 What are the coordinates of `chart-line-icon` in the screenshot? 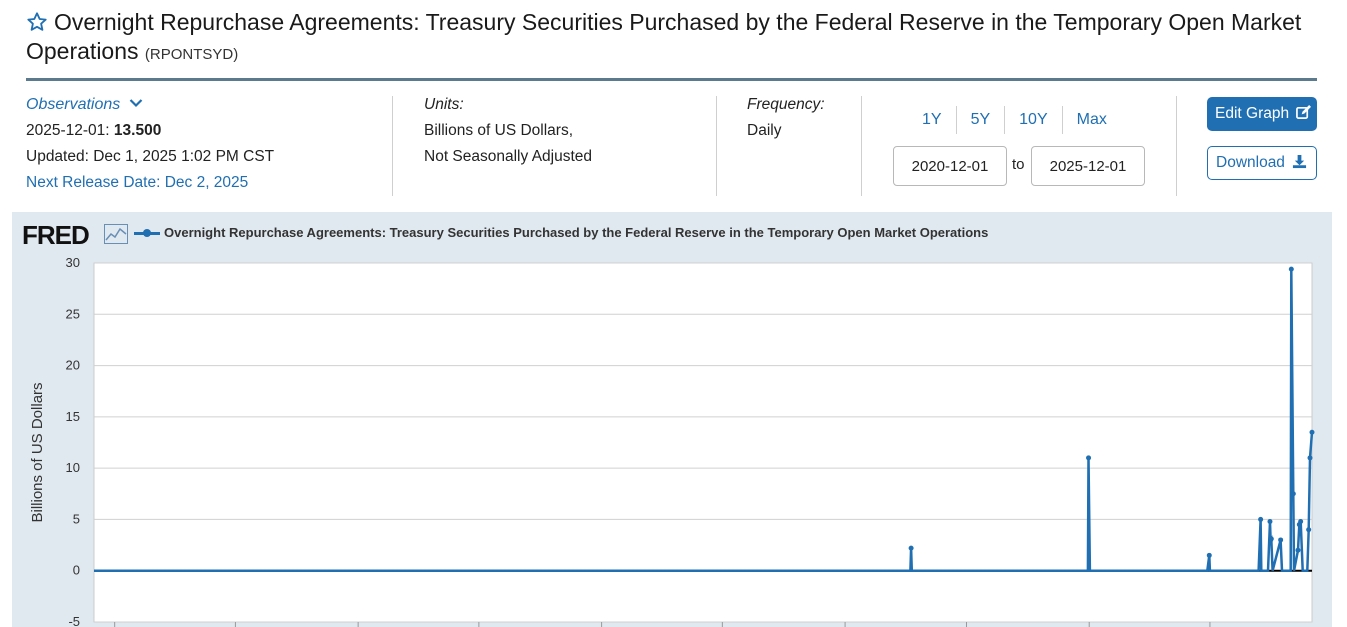 It's located at (116, 234).